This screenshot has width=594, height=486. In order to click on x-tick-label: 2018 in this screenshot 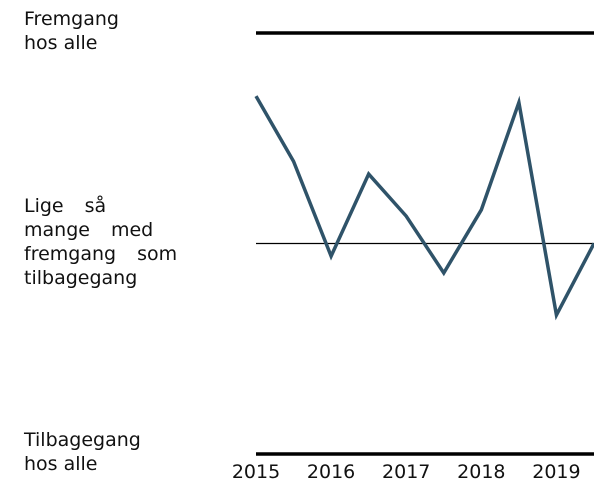, I will do `click(481, 472)`.